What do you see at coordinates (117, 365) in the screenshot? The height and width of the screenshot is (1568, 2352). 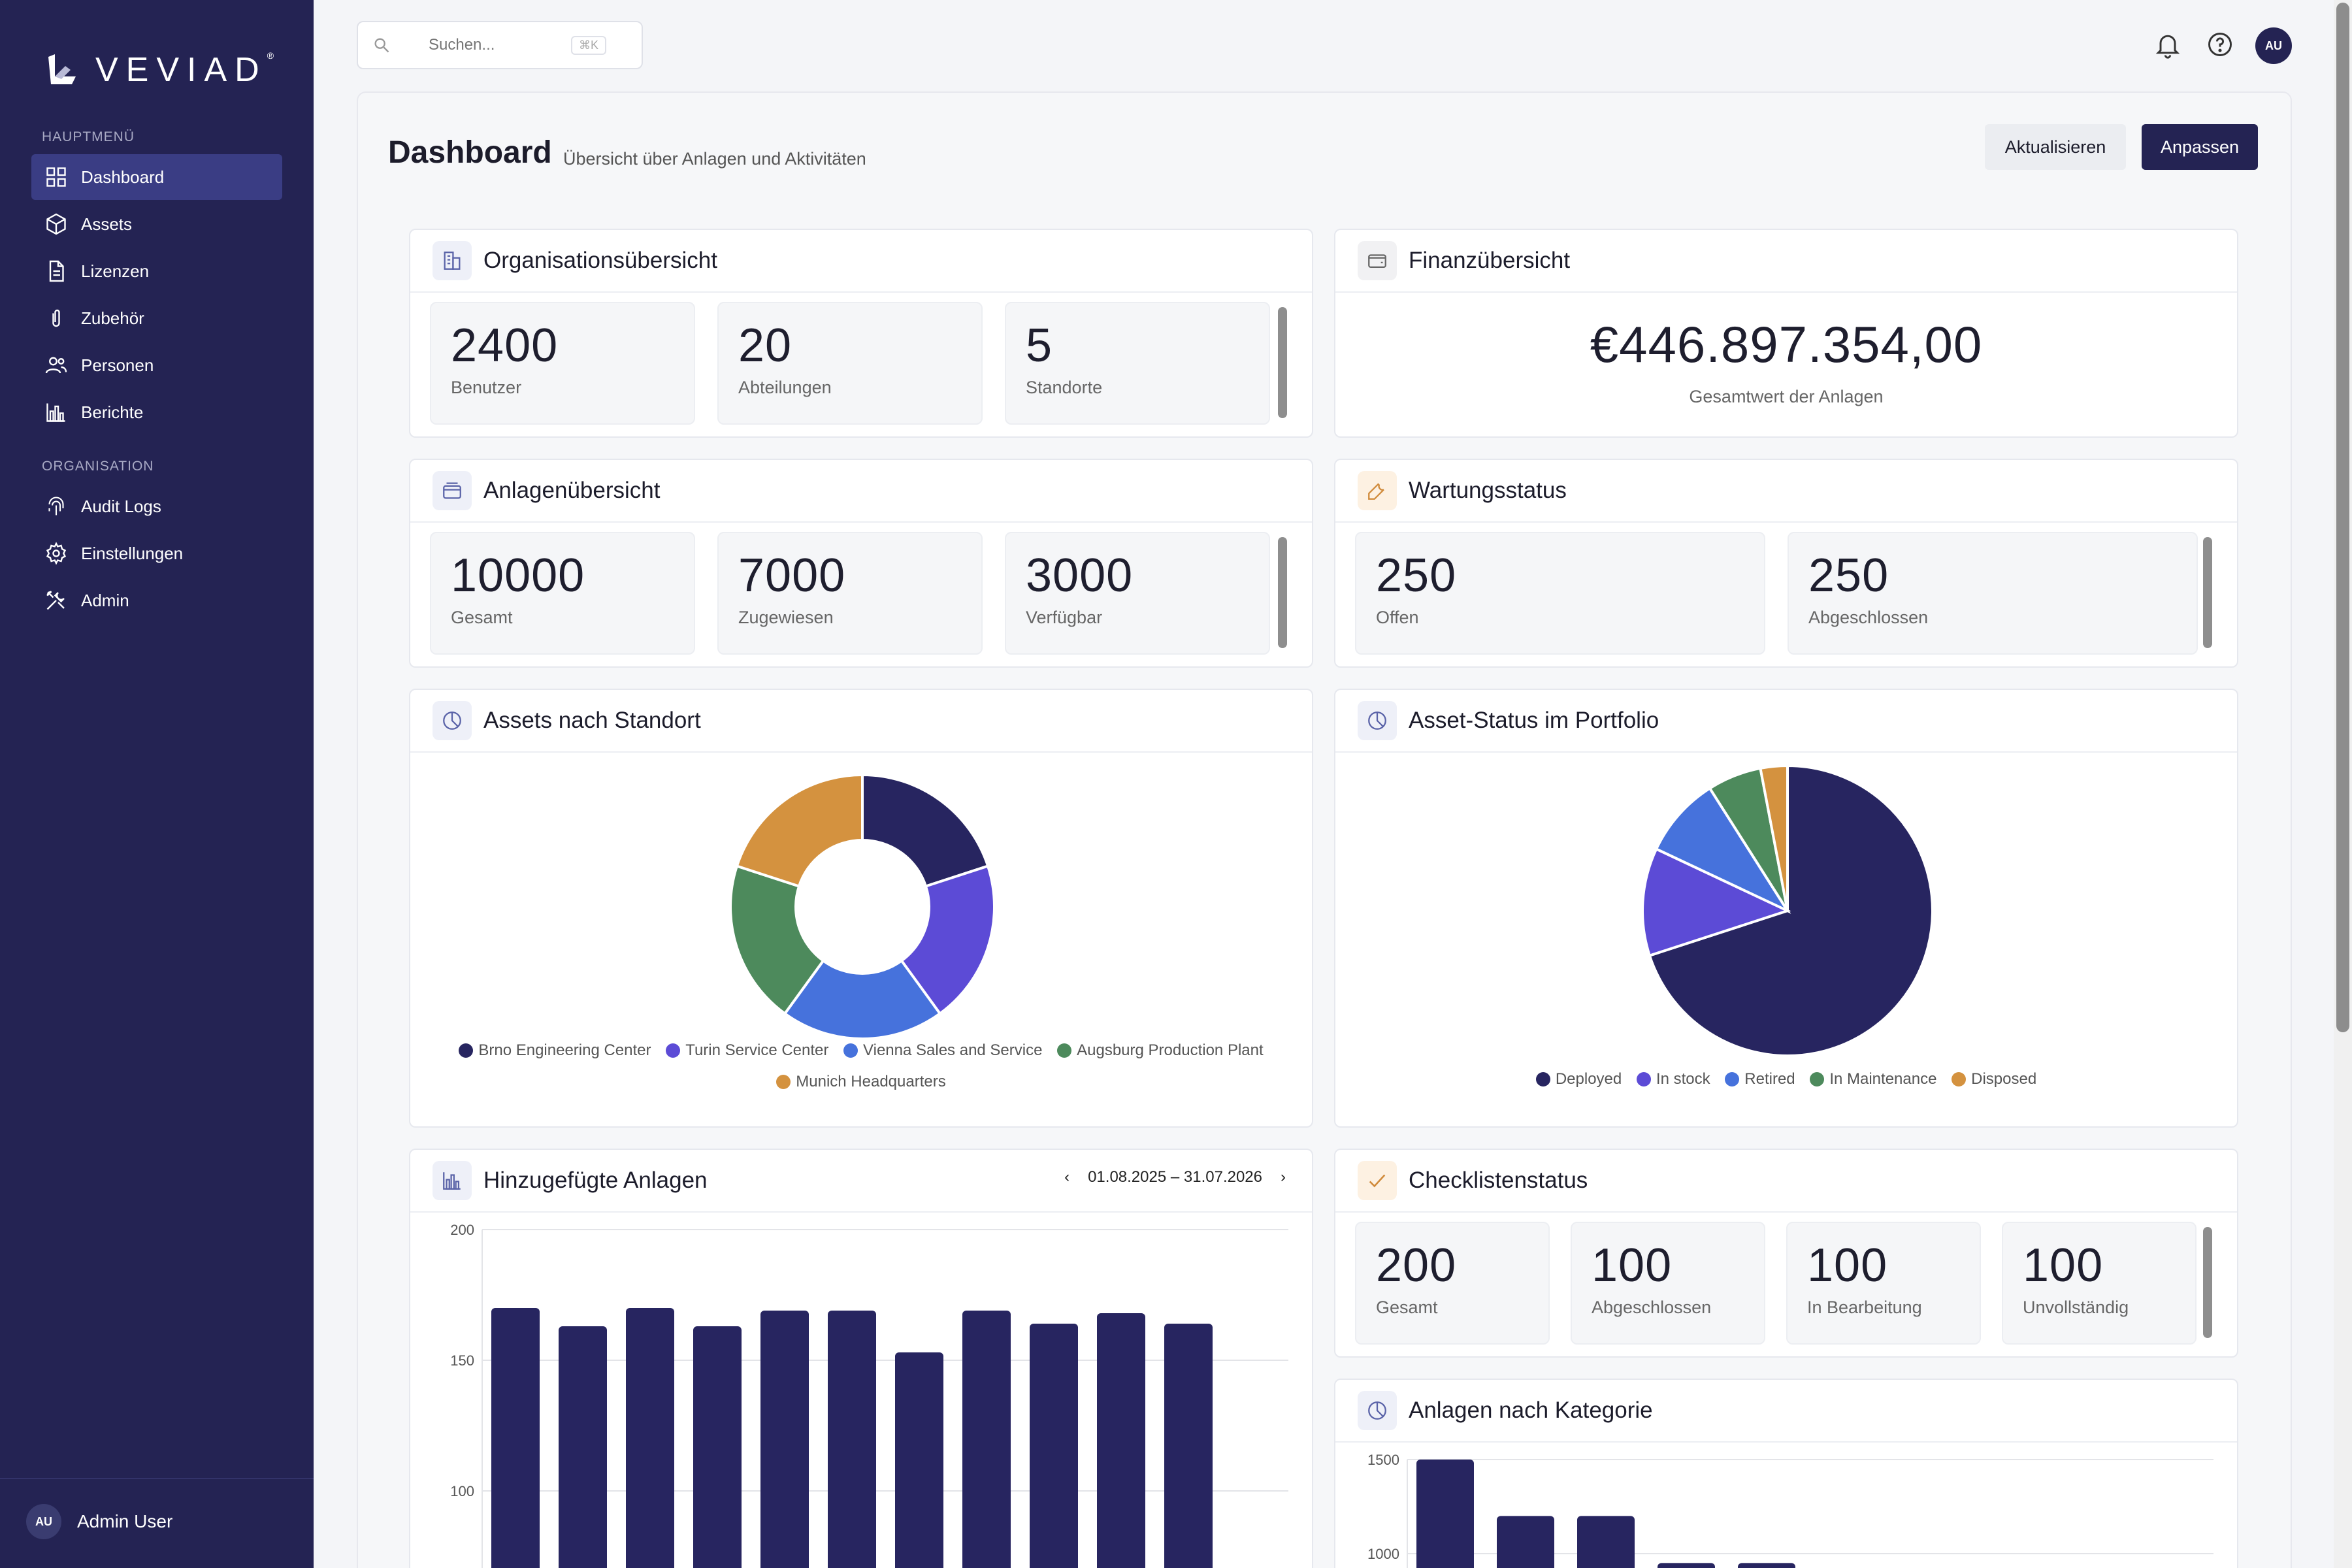 I see `sidebar-item-label: Personen` at bounding box center [117, 365].